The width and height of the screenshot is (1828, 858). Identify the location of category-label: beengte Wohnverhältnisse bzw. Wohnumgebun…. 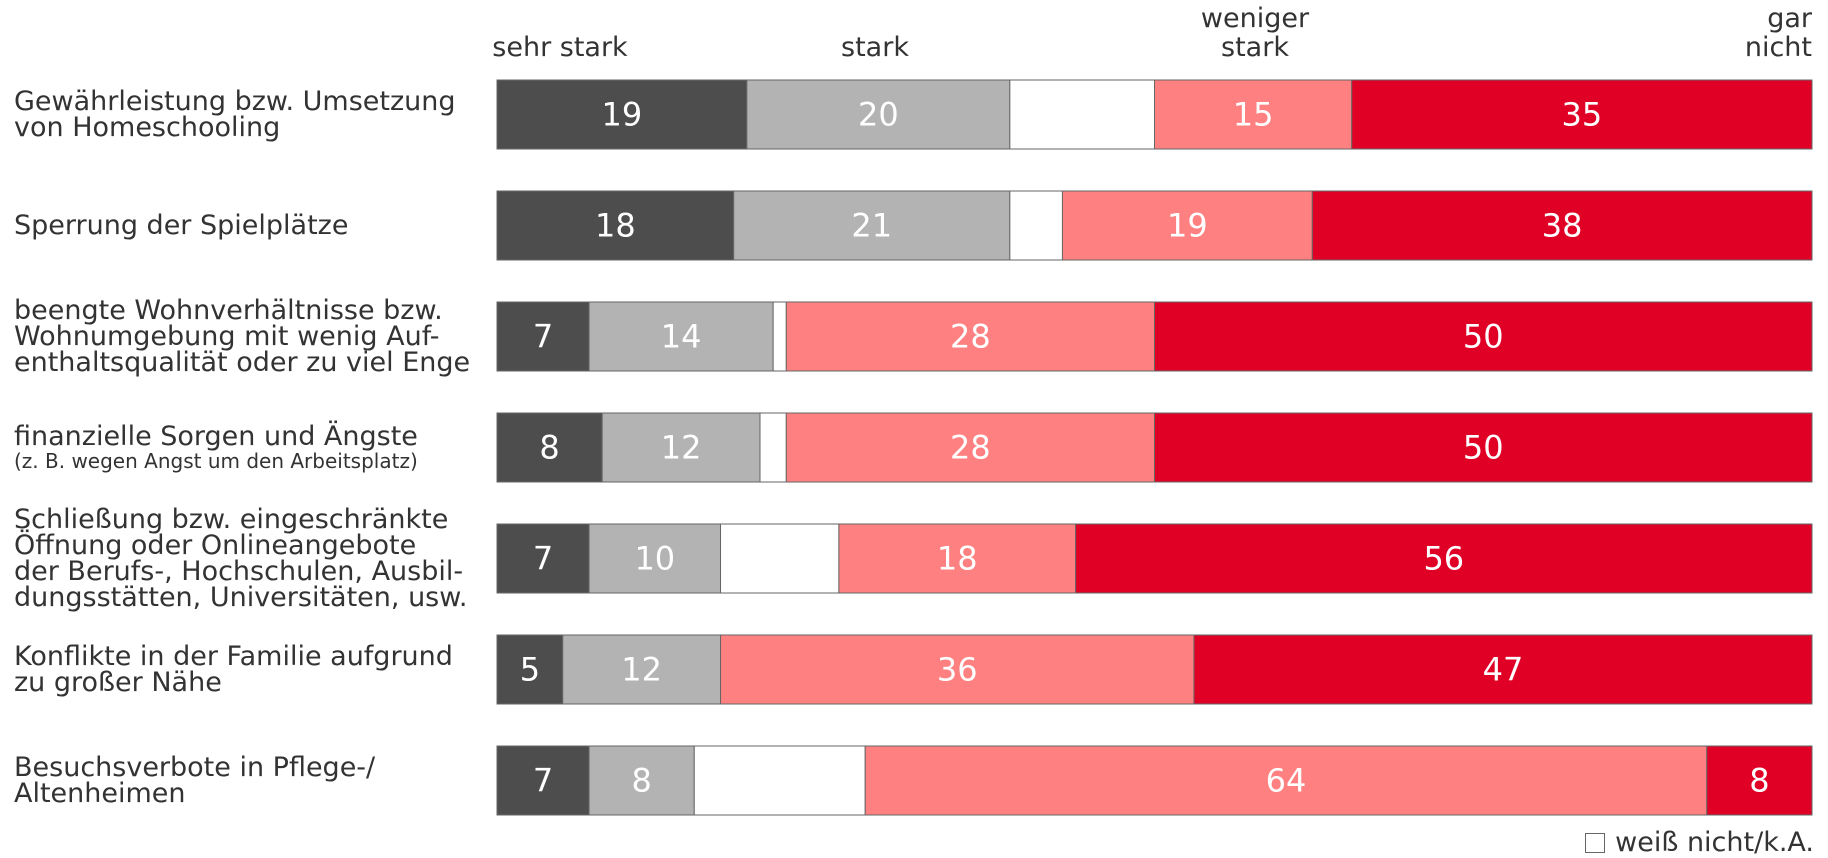
(242, 336).